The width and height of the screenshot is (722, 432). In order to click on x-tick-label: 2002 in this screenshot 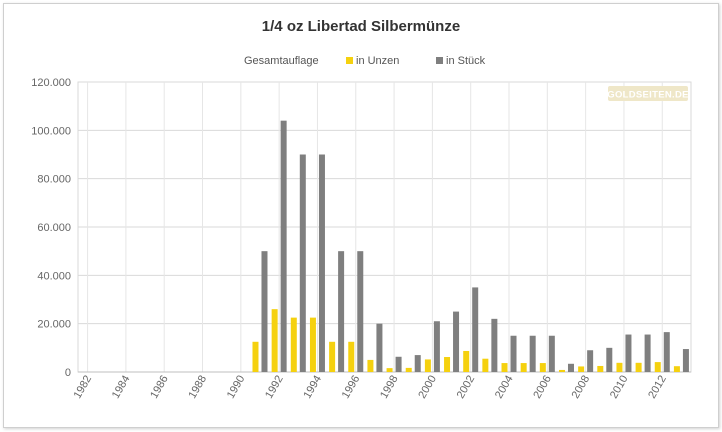, I will do `click(466, 387)`.